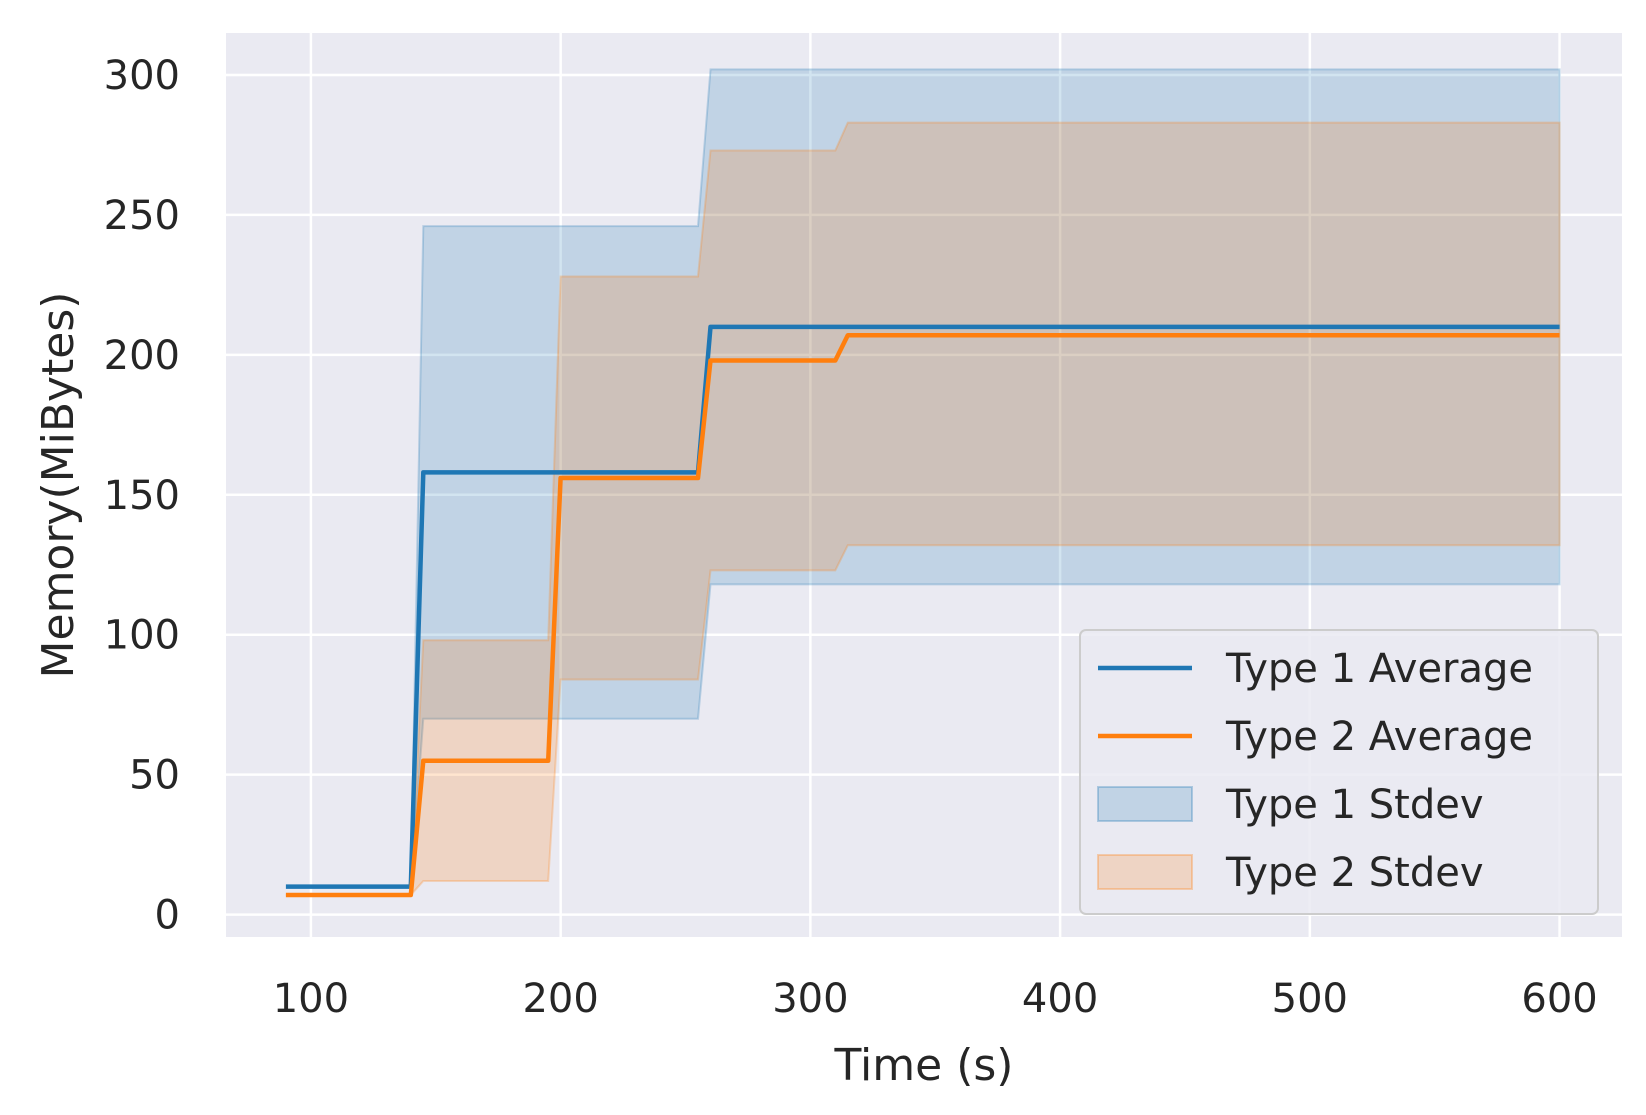 The image size is (1646, 1115). What do you see at coordinates (1559, 999) in the screenshot?
I see `x-tick-label: 600` at bounding box center [1559, 999].